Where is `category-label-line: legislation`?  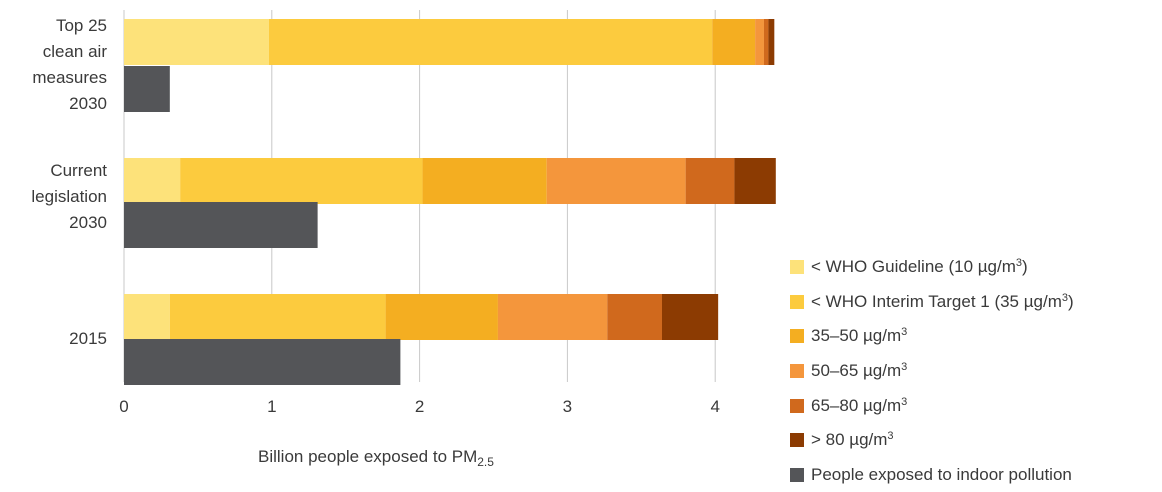
category-label-line: legislation is located at coordinates (69, 196).